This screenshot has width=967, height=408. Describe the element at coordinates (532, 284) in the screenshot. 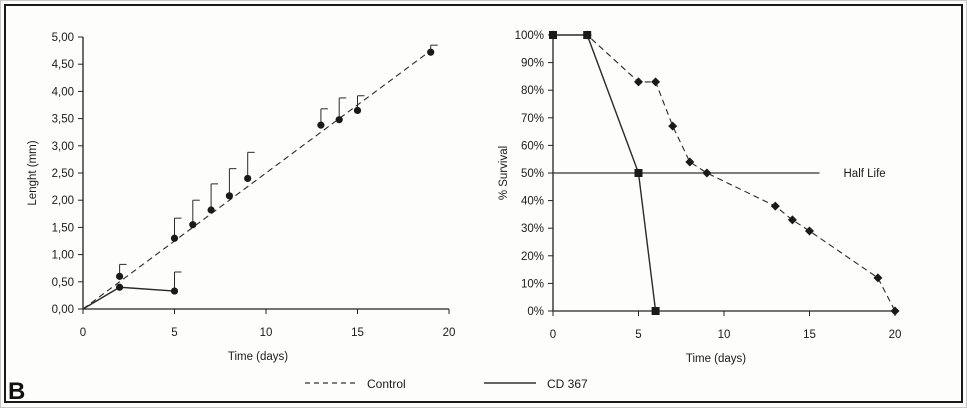

I see `y-tick-label: 10%` at that location.